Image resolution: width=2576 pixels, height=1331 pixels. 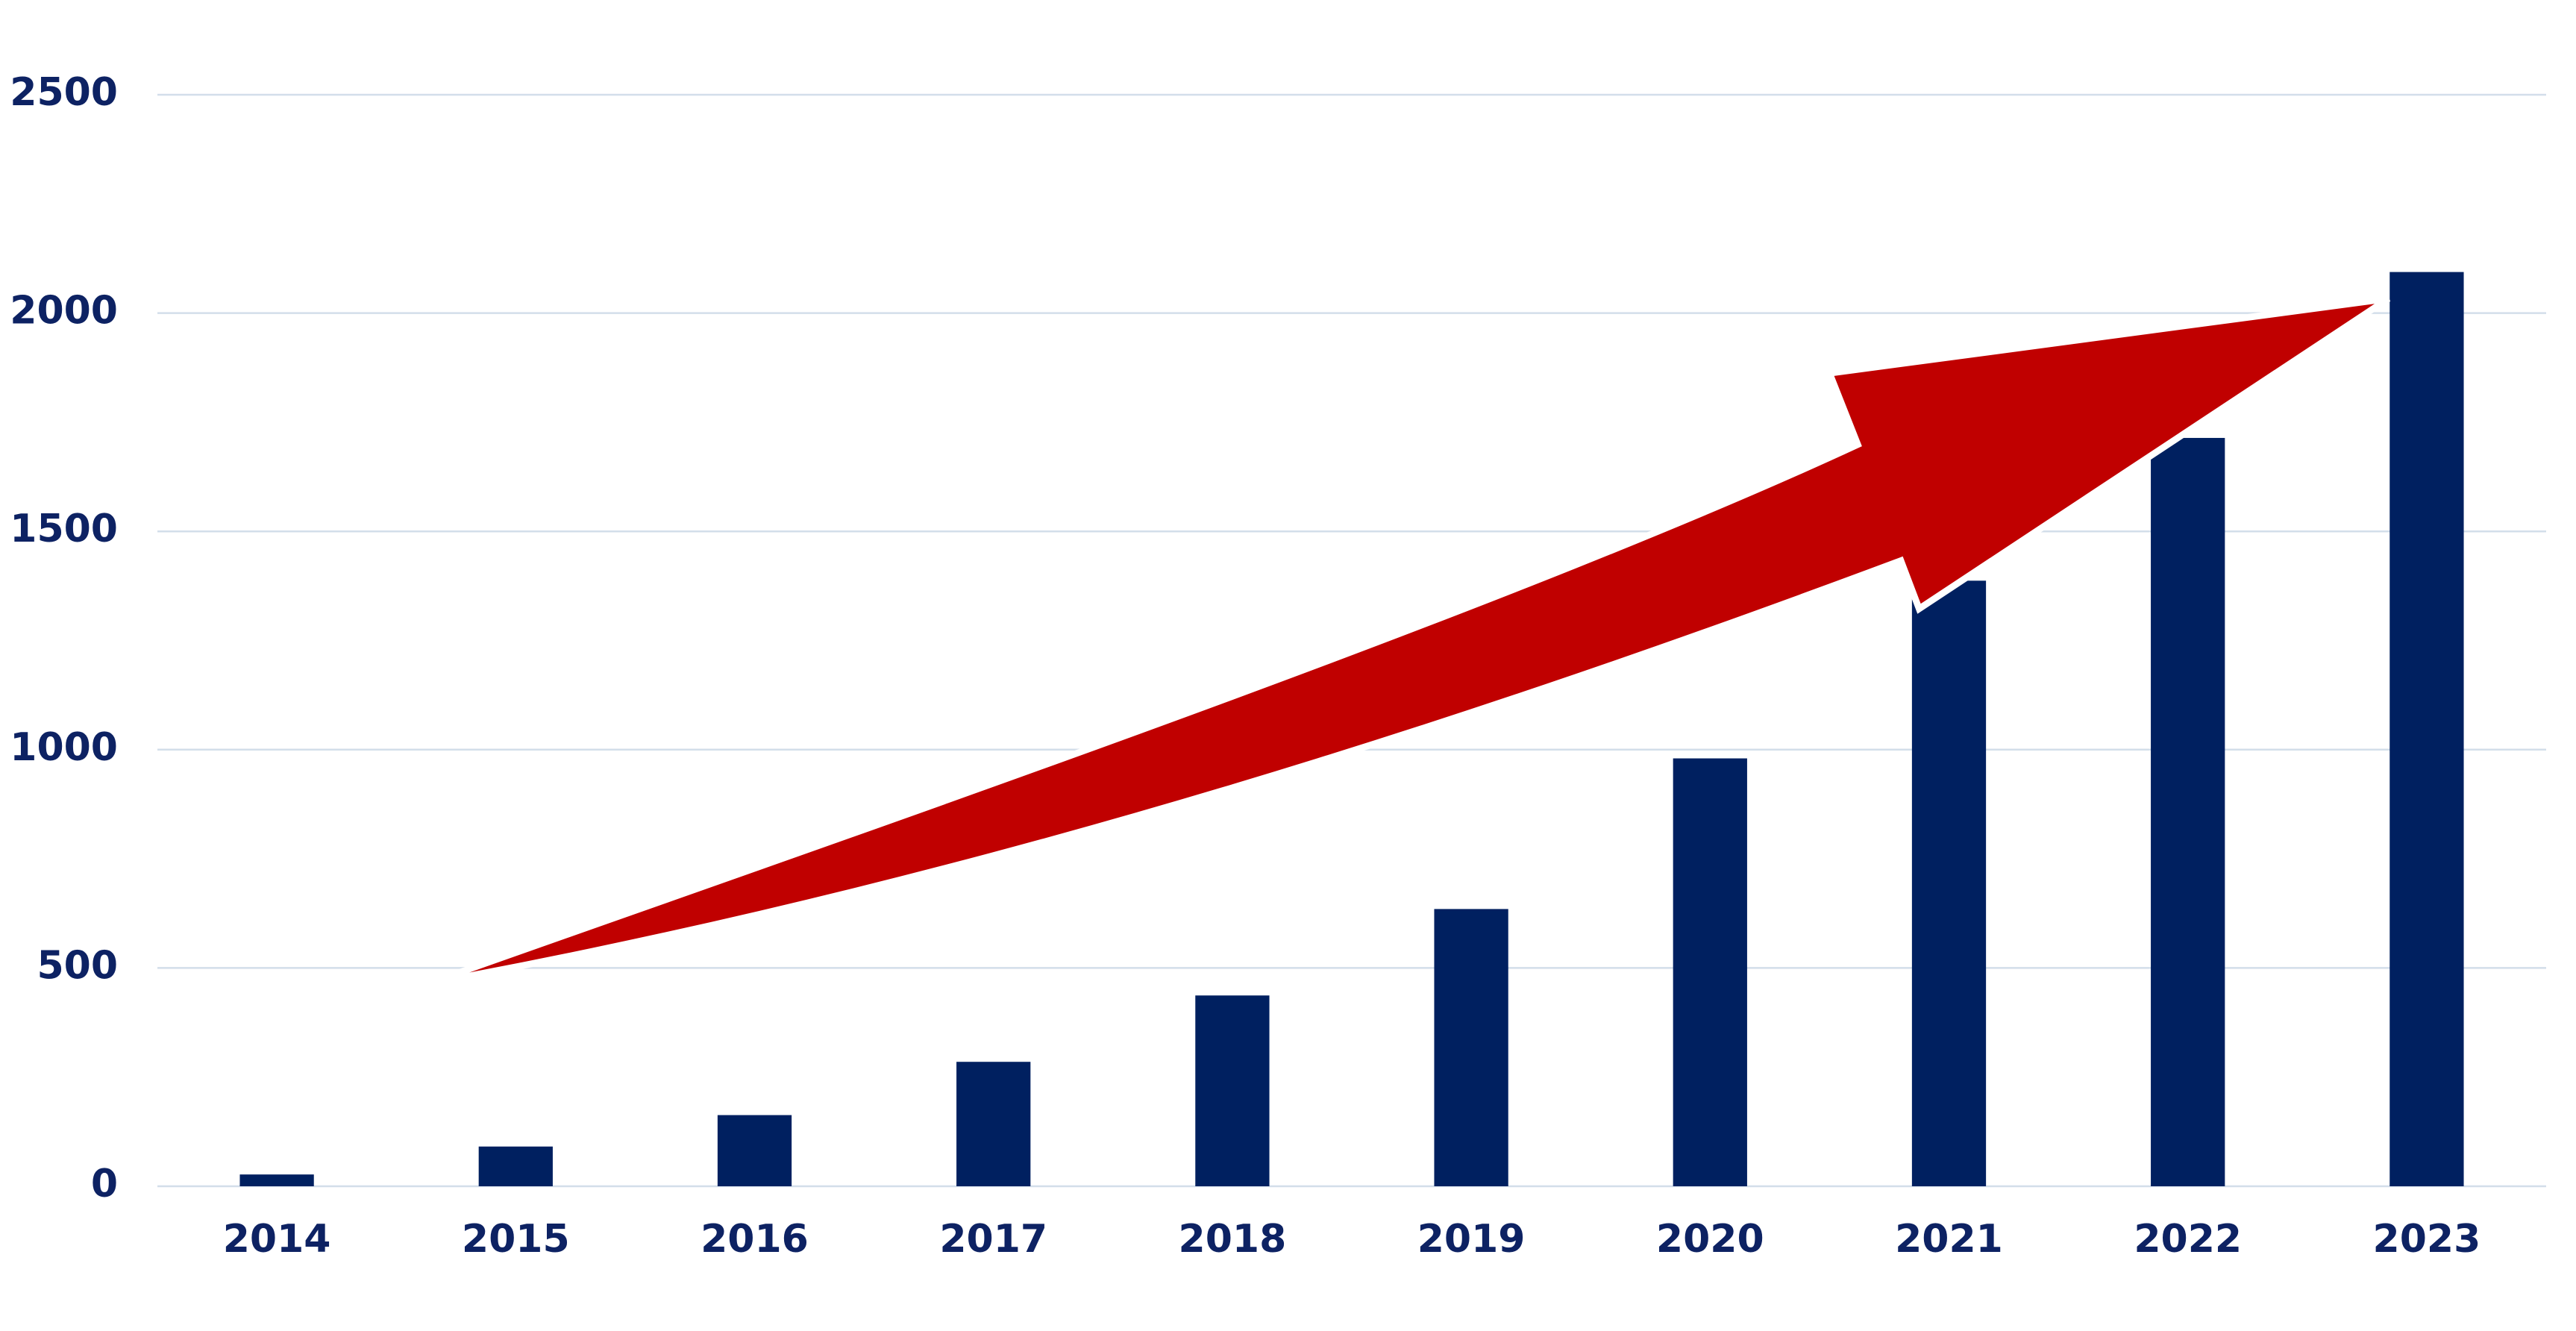 What do you see at coordinates (1233, 1239) in the screenshot?
I see `x-tick-label: 2018` at bounding box center [1233, 1239].